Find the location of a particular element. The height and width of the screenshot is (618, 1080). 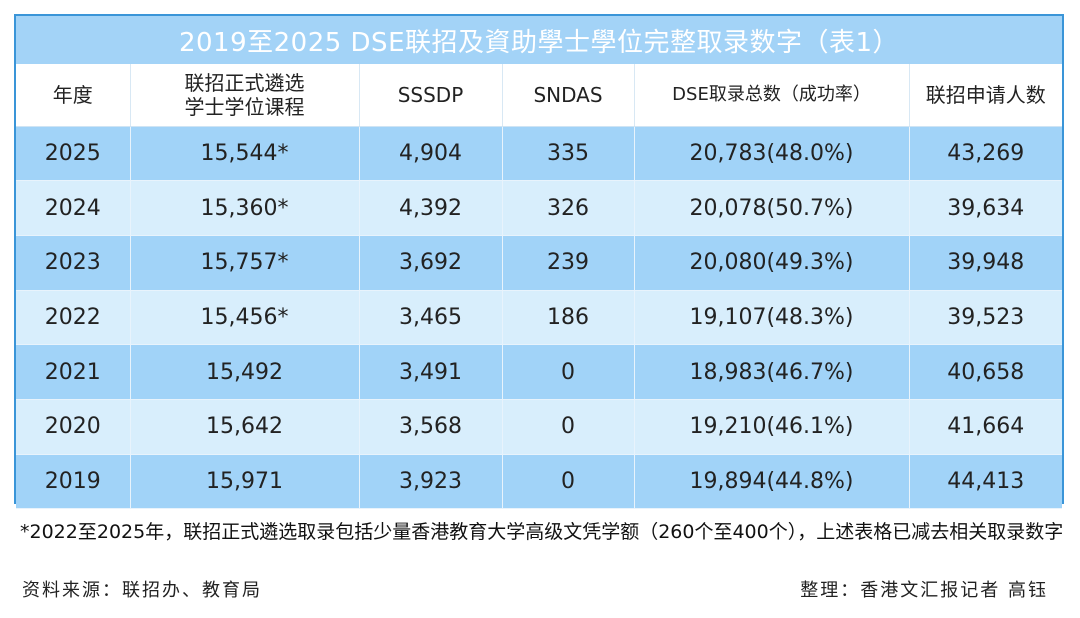

cell-year: 2022 is located at coordinates (73, 318).